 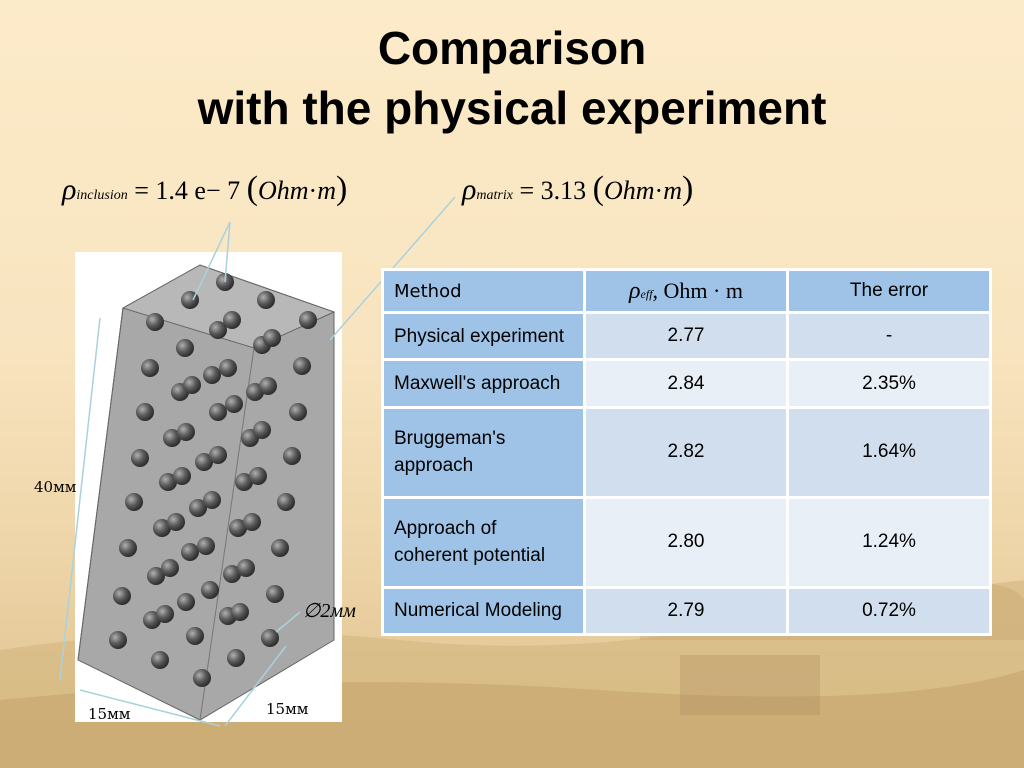 I want to click on diameter-label: ∅2мм, so click(x=329, y=611).